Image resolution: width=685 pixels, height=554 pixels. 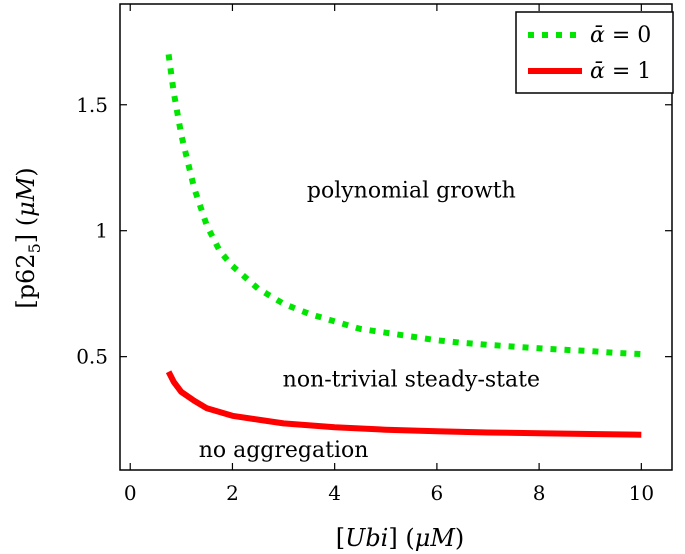 What do you see at coordinates (130, 493) in the screenshot?
I see `x-tick-label: 0` at bounding box center [130, 493].